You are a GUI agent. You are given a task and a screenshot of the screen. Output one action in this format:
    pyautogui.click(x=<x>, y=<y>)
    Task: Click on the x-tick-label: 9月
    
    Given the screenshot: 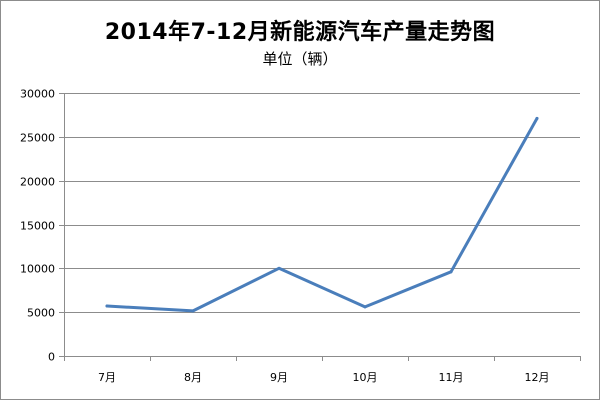 What is the action you would take?
    pyautogui.click(x=279, y=377)
    